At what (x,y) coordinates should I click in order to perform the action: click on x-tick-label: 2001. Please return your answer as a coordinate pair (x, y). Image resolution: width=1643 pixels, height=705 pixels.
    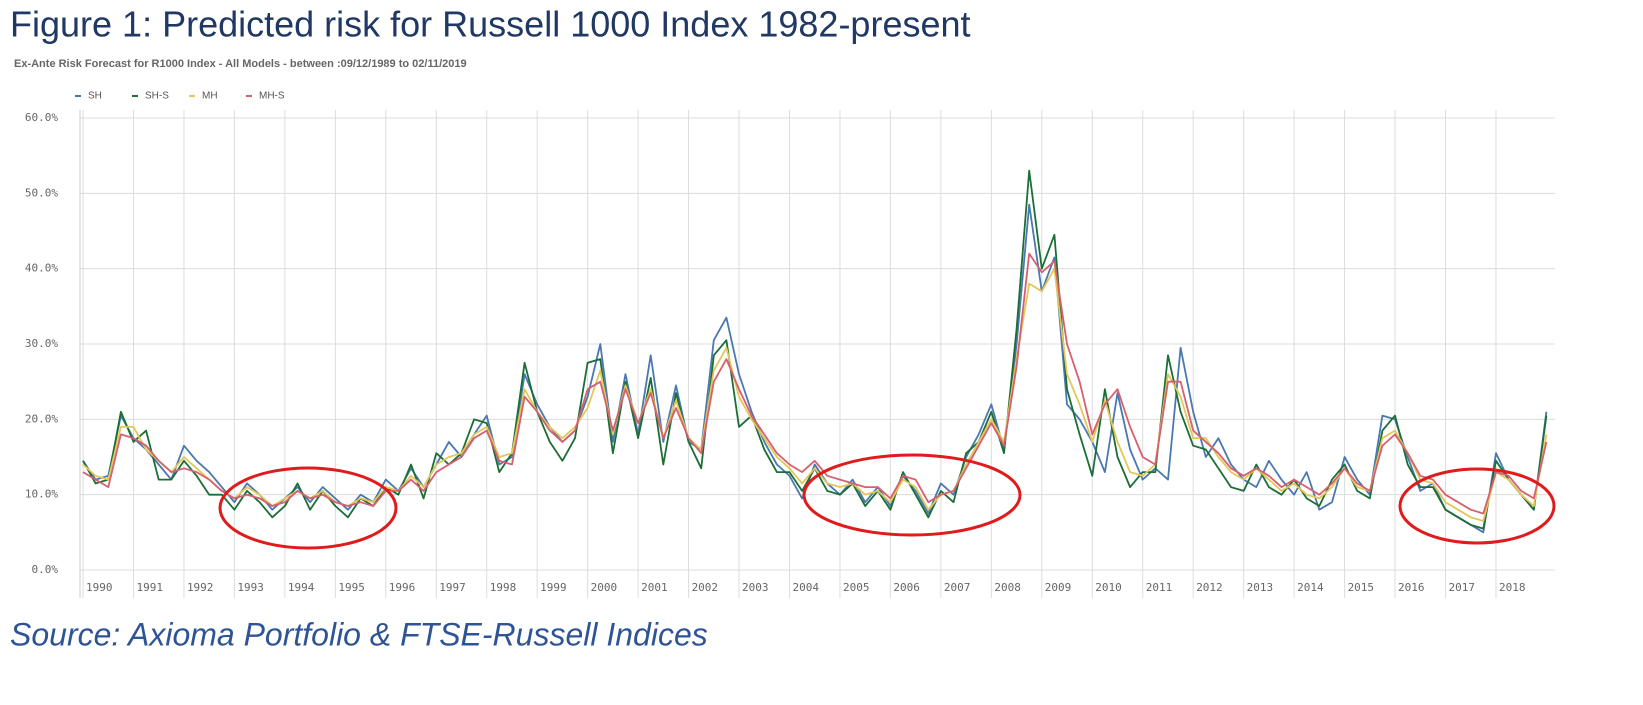
    Looking at the image, I should click on (654, 587).